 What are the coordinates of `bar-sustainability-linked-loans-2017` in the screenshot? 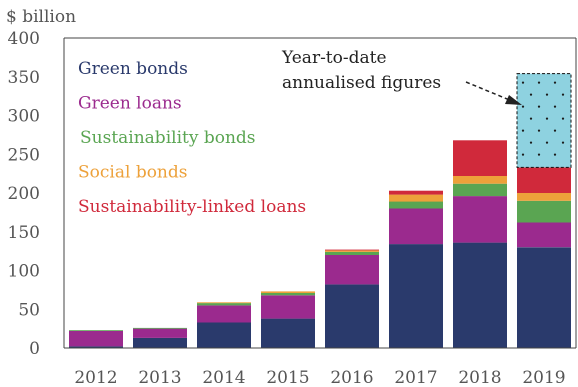 It's located at (416, 192).